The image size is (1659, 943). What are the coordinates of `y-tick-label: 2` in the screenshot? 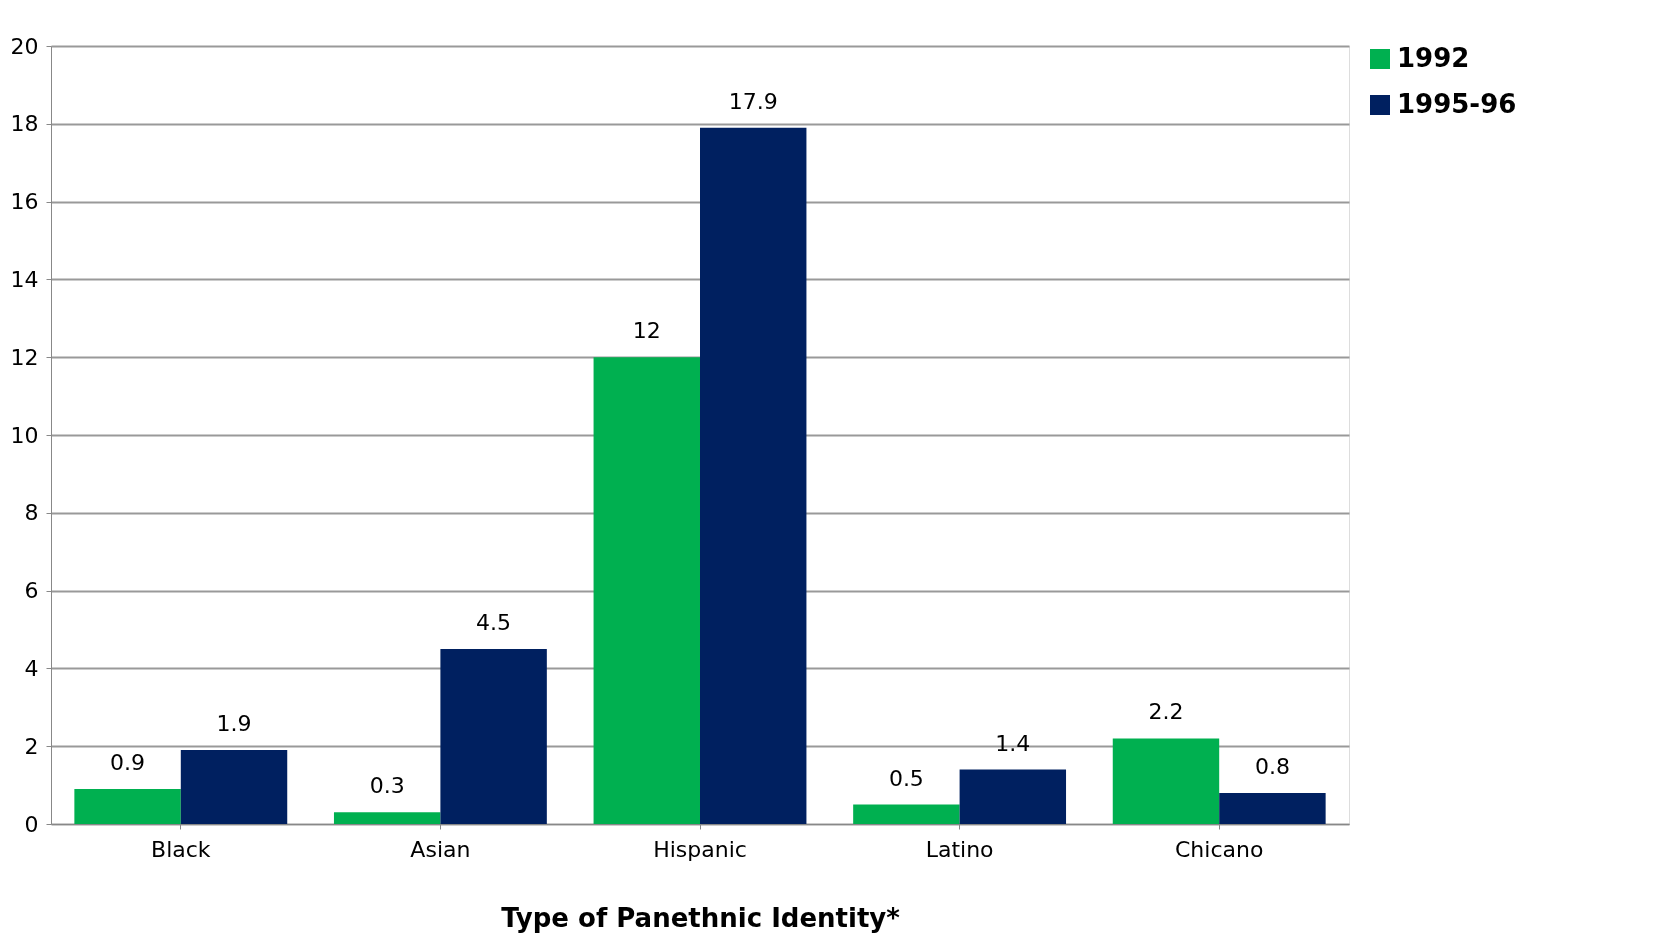 It's located at (31, 746).